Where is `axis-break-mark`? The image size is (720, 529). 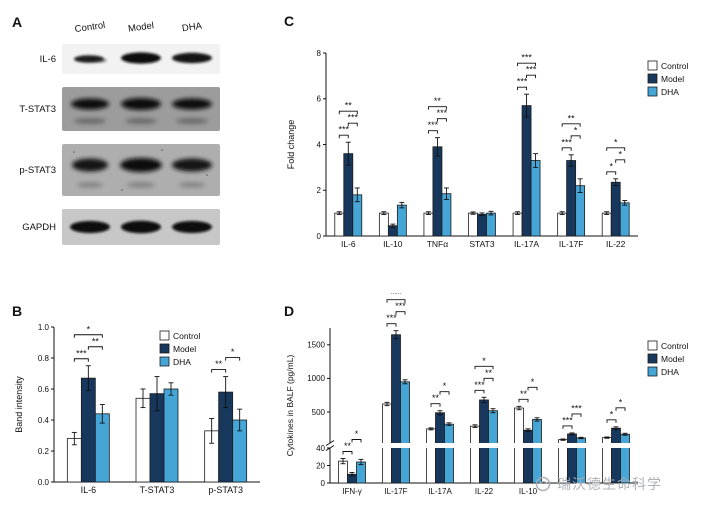
axis-break-mark is located at coordinates (330, 443).